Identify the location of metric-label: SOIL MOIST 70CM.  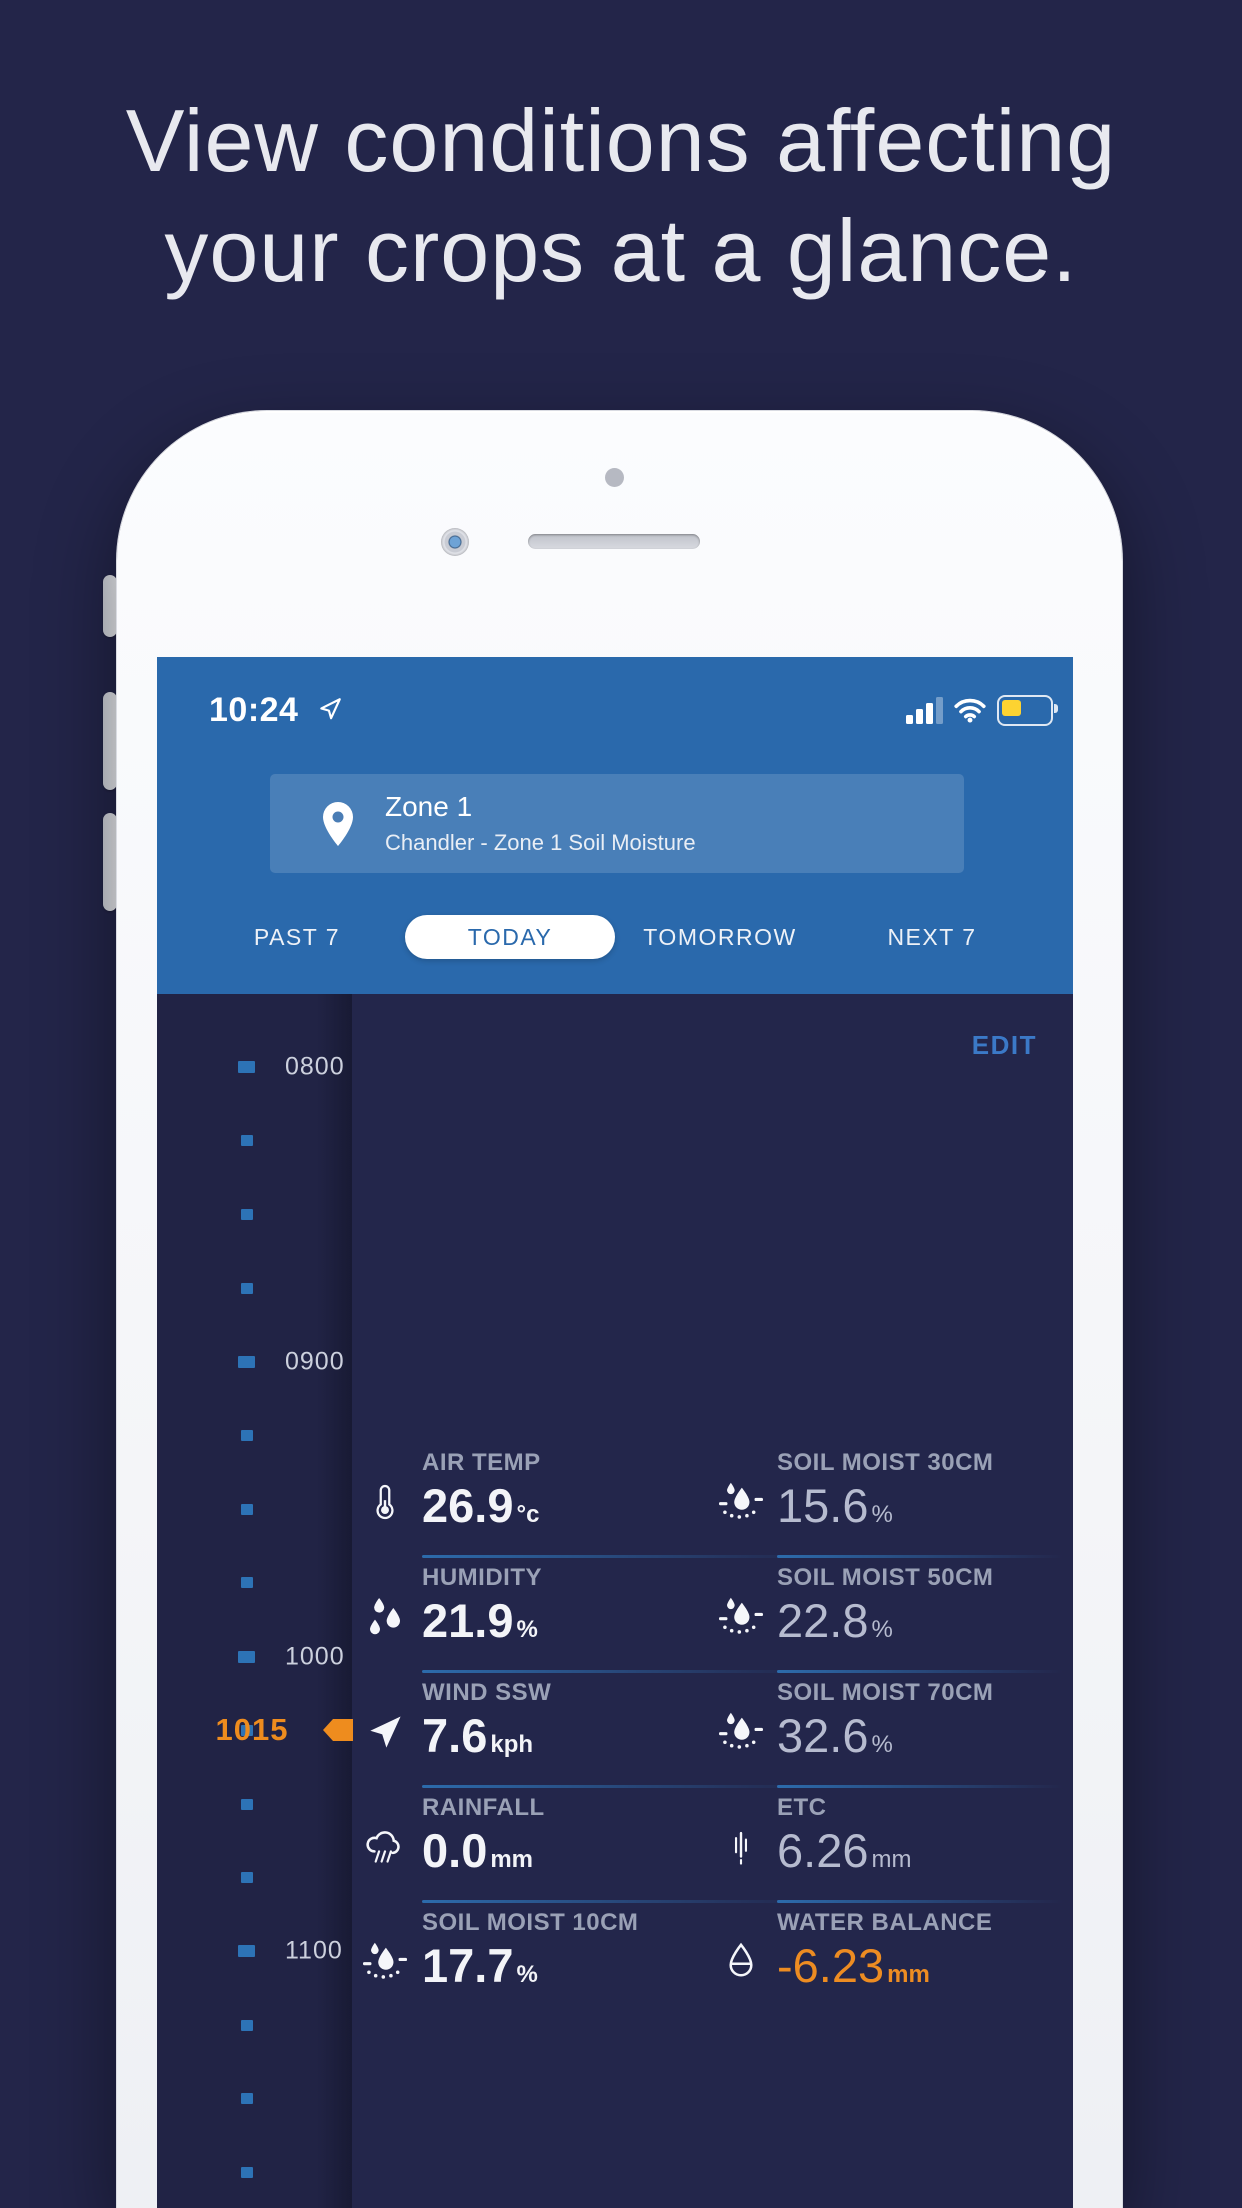
(885, 1692).